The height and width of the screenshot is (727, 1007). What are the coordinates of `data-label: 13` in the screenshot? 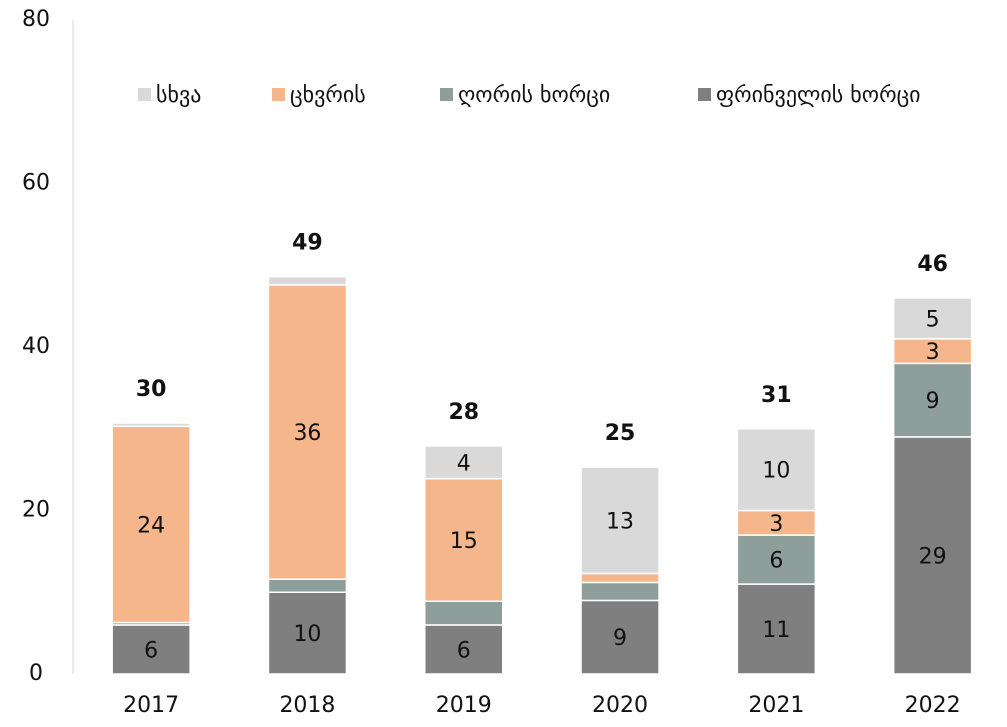 It's located at (620, 521).